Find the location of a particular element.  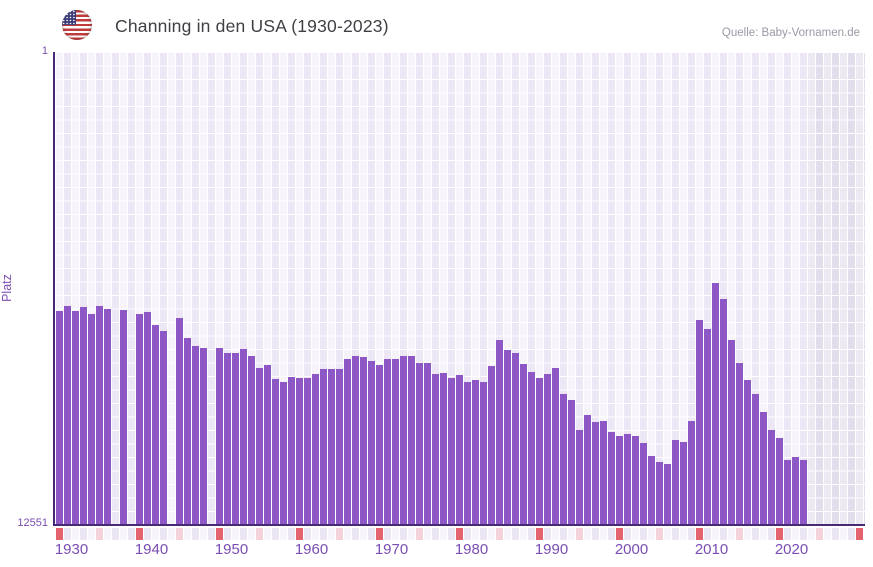

bar-1962 is located at coordinates (315, 449).